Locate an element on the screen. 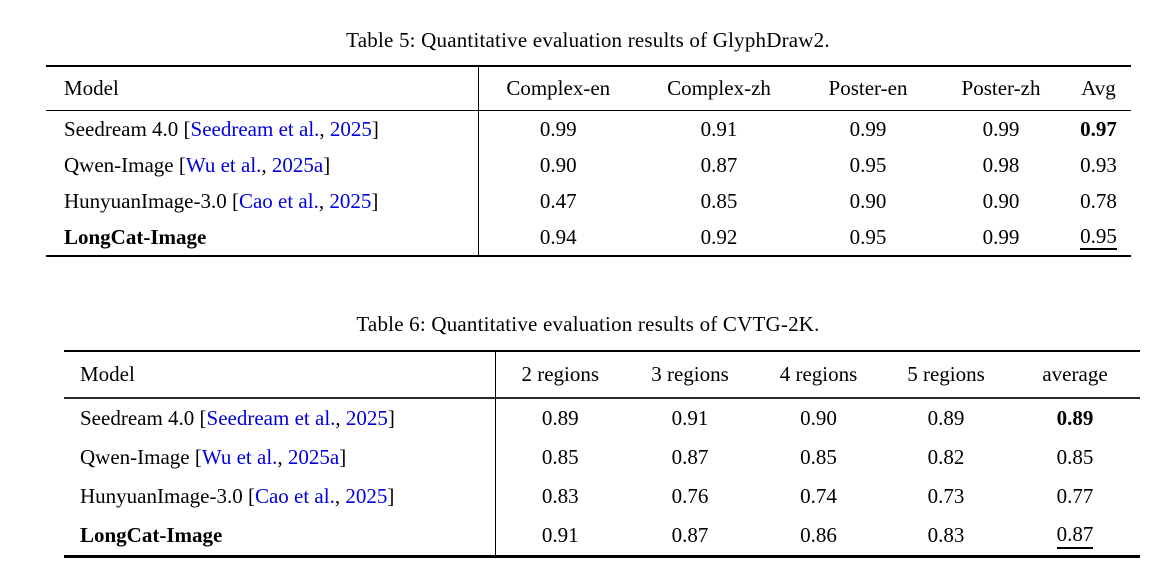 This screenshot has width=1176, height=580. value-cell: 0.93 is located at coordinates (1098, 164).